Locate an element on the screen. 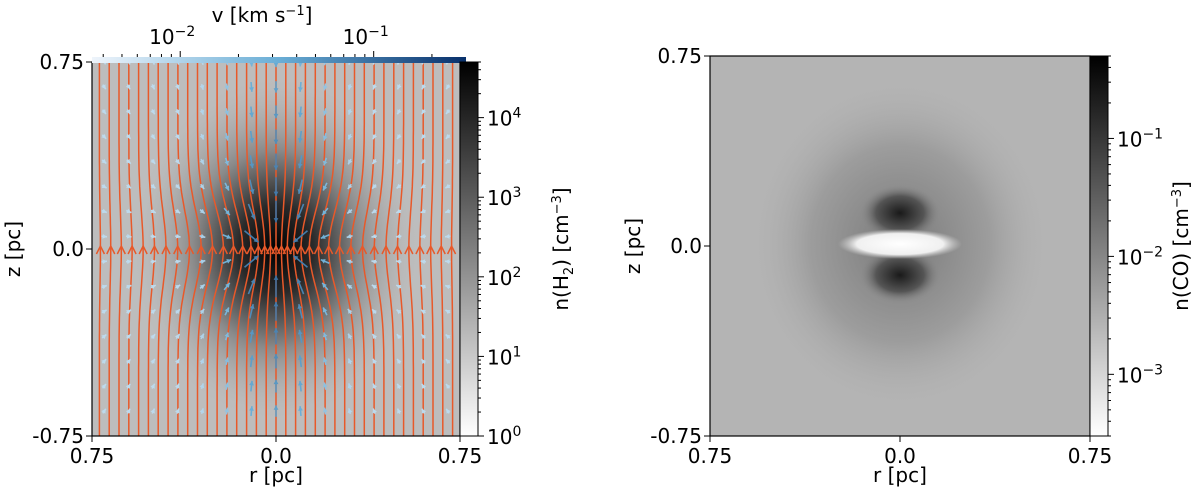 The width and height of the screenshot is (1200, 493). velocity-colorbar-ticks: 10−2 10−1 is located at coordinates (267, 40).